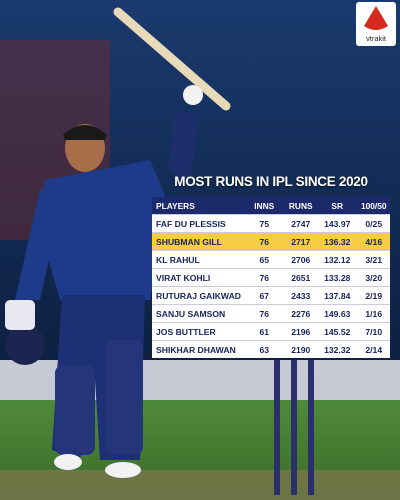 Image resolution: width=400 pixels, height=500 pixels. Describe the element at coordinates (335, 295) in the screenshot. I see `stat-cell: 137.84` at that location.